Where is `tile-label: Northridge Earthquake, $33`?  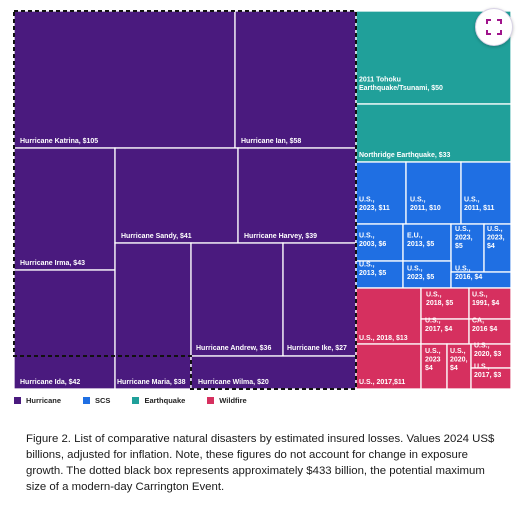 tile-label: Northridge Earthquake, $33 is located at coordinates (405, 155).